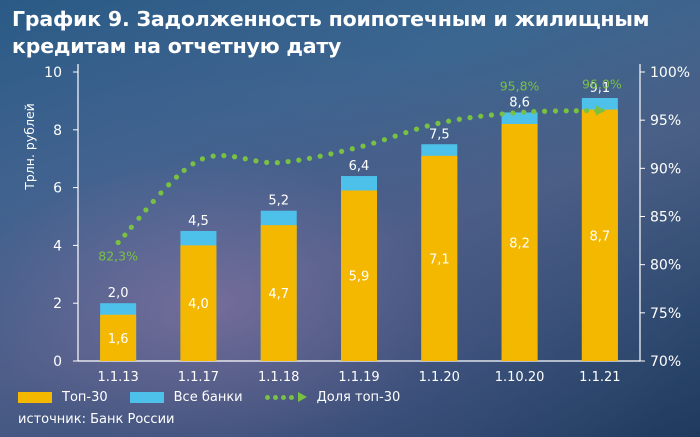 The height and width of the screenshot is (437, 700). Describe the element at coordinates (29, 147) in the screenshot. I see `y-axis-label: Трлн. рублей` at that location.